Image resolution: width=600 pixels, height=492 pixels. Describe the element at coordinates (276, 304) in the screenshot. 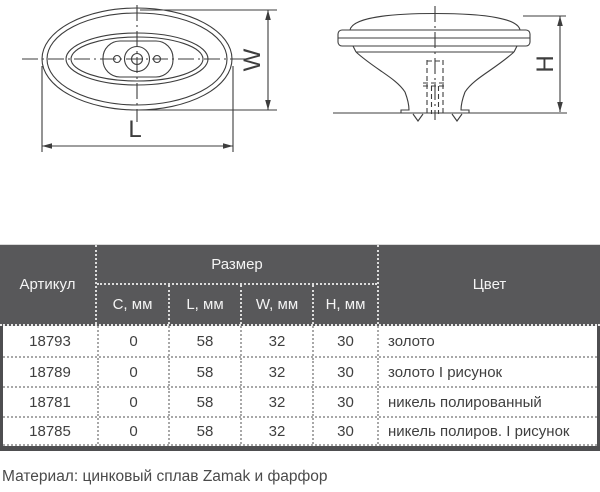

I see `header-w-mm: W, мм` at that location.